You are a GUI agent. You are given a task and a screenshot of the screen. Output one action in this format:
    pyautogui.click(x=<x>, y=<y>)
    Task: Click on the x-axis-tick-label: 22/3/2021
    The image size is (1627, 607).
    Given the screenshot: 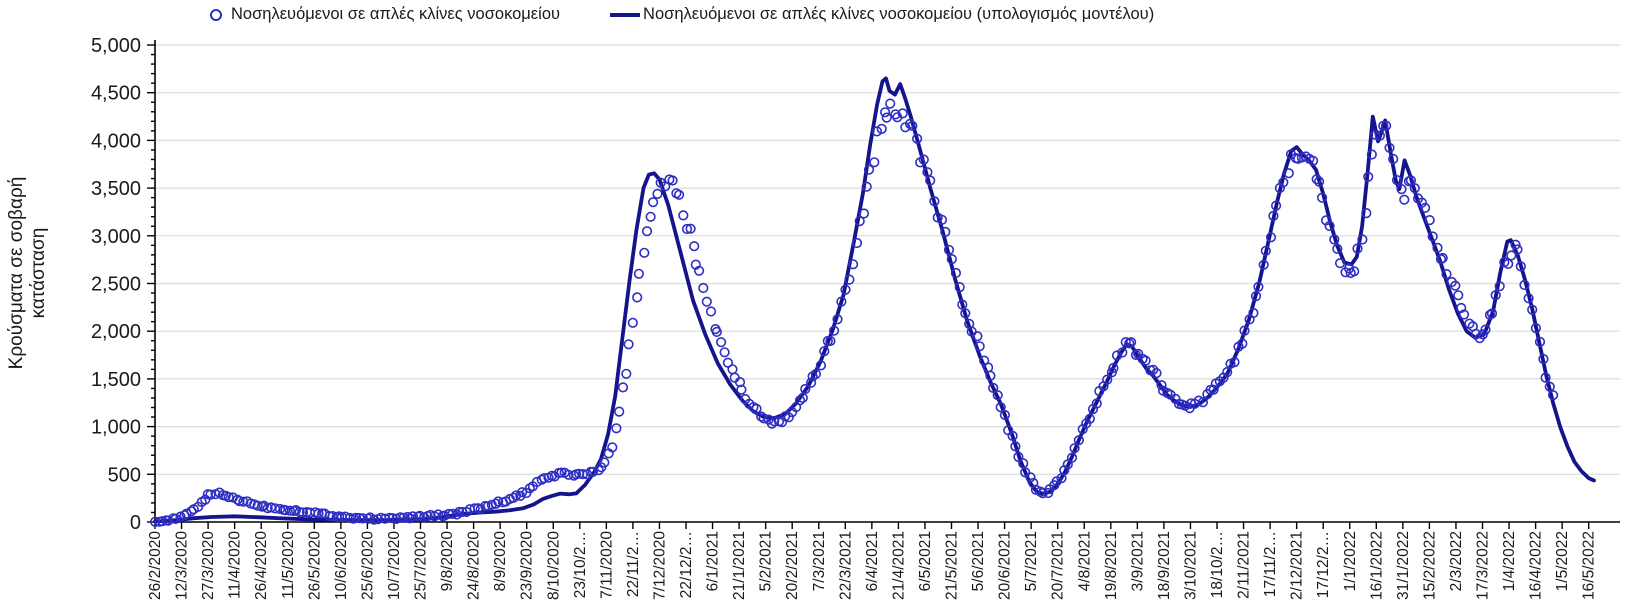 What is the action you would take?
    pyautogui.click(x=845, y=565)
    